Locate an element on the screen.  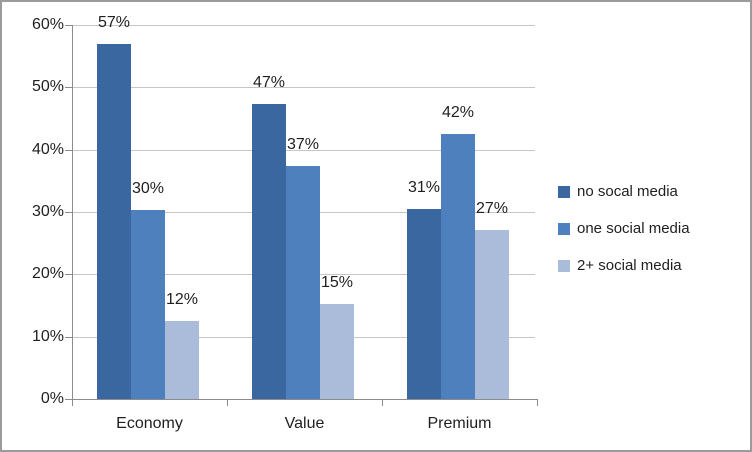
bar-label-premium-2: 27% is located at coordinates (492, 209).